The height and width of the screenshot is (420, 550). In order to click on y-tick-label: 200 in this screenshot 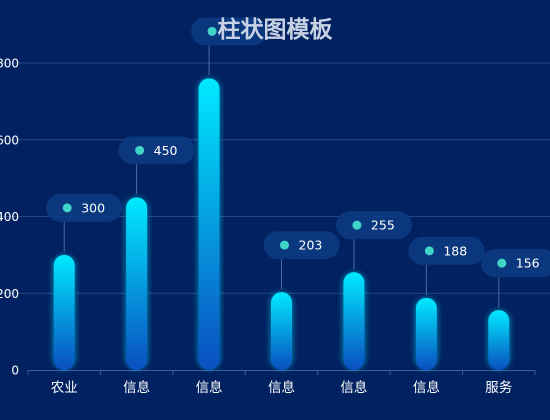, I will do `click(9, 294)`.